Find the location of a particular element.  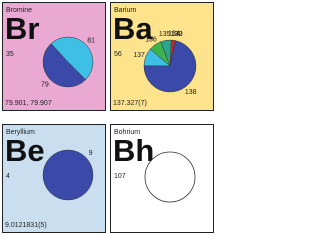

atomic-weight: 79.901, 79.907 is located at coordinates (28, 103).